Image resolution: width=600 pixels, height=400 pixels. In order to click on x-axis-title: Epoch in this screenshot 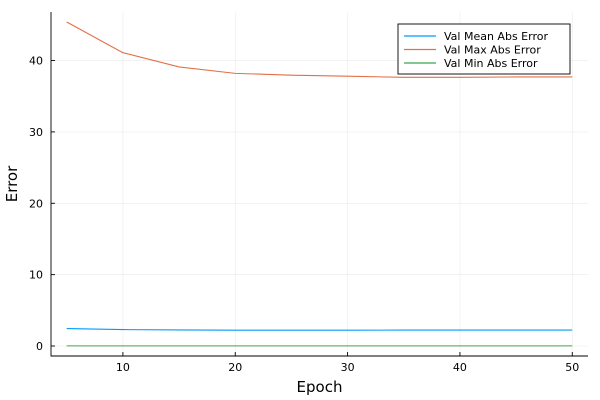, I will do `click(320, 387)`.